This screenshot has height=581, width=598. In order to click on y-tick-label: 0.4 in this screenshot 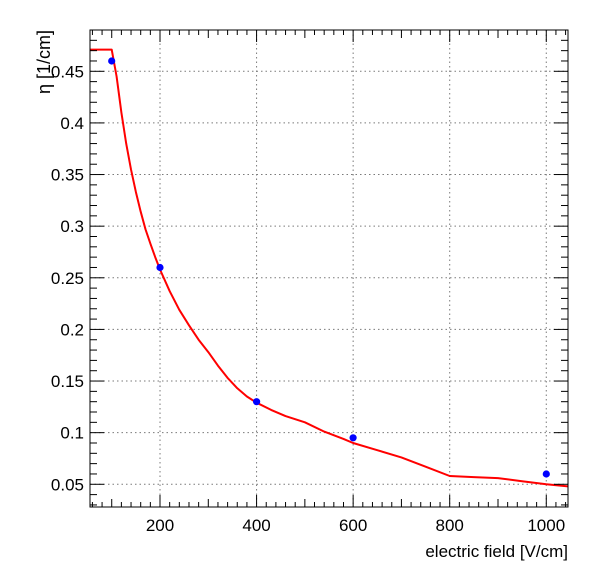, I will do `click(72, 123)`.